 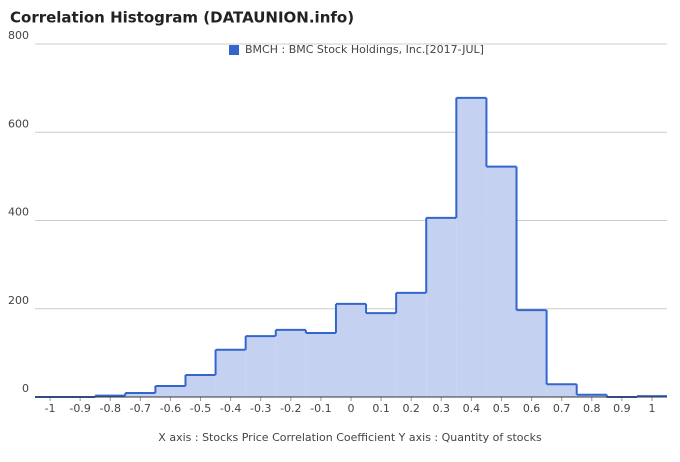 What do you see at coordinates (472, 408) in the screenshot?
I see `x-tick-label: 0.4` at bounding box center [472, 408].